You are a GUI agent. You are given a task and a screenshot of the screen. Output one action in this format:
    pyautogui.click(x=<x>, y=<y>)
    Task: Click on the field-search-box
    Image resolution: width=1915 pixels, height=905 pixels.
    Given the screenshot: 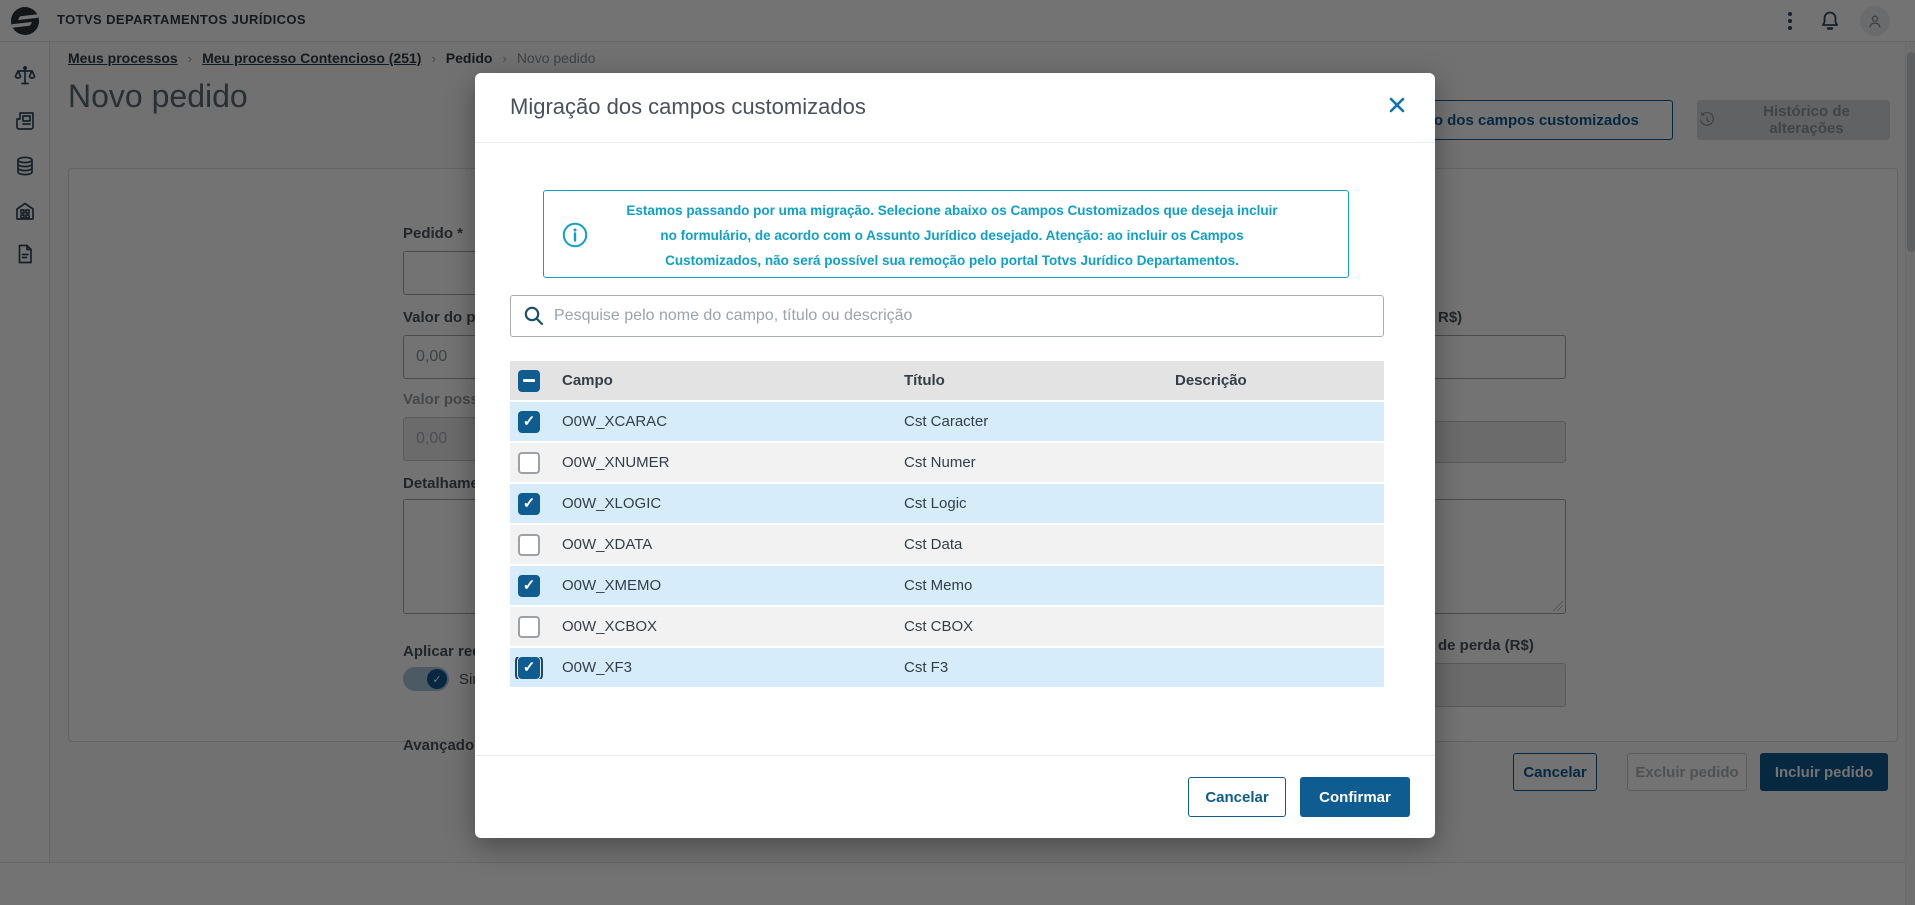 What is the action you would take?
    pyautogui.click(x=947, y=316)
    